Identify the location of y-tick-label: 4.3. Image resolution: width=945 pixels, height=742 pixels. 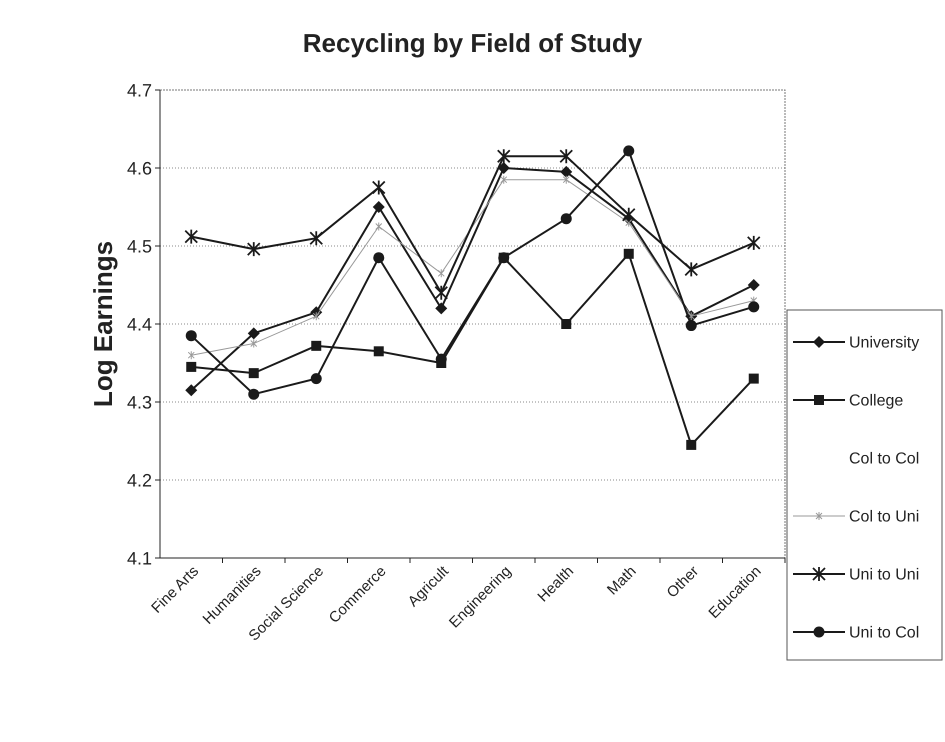
(139, 402).